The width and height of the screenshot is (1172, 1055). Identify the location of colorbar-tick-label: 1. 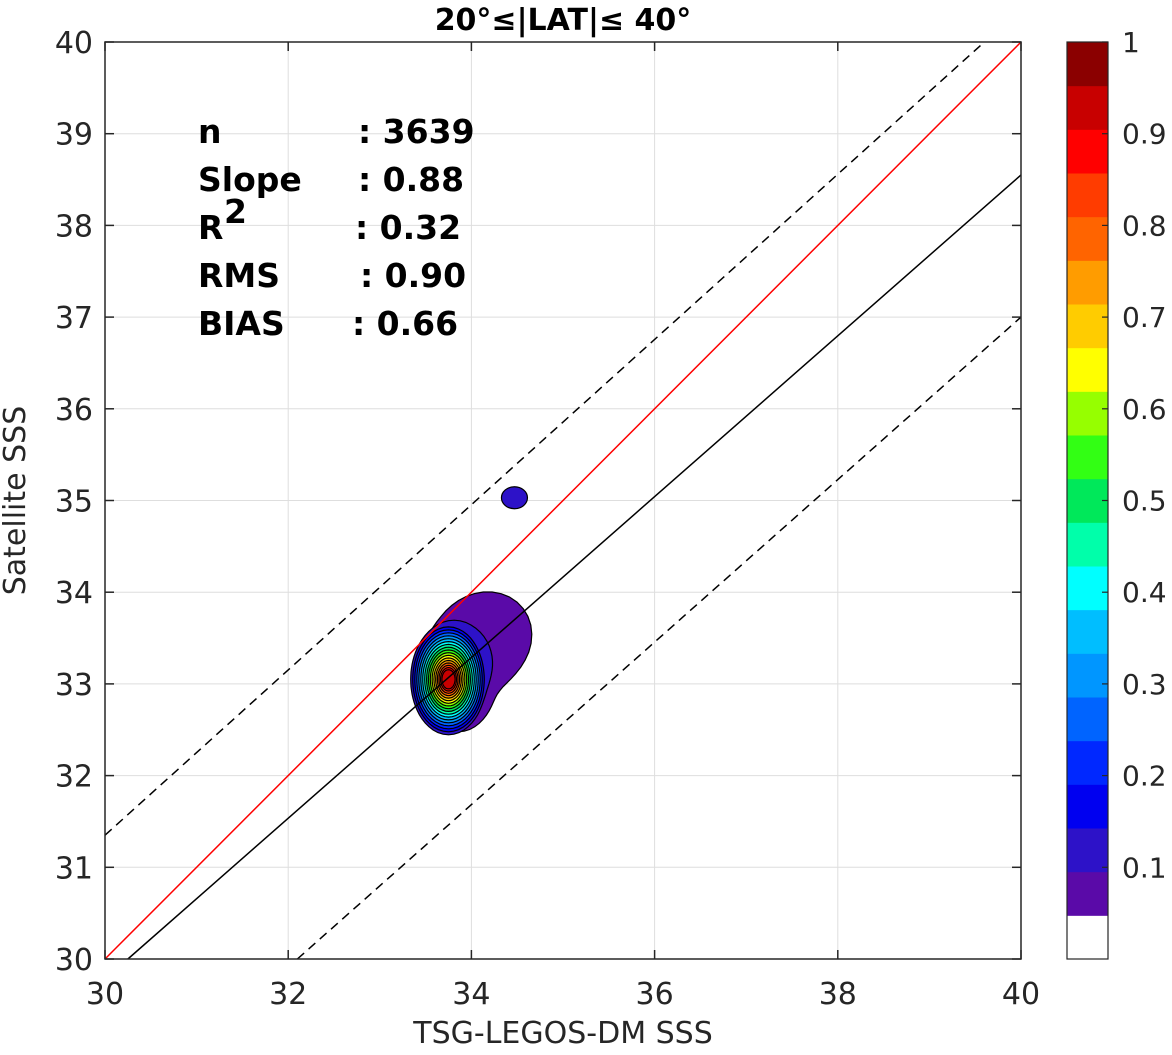
(1131, 42).